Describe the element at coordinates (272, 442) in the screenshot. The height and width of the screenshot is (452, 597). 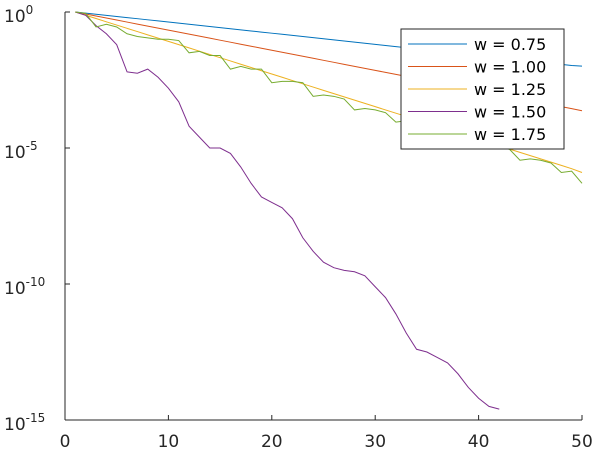
I see `x-tick-label: 20` at that location.